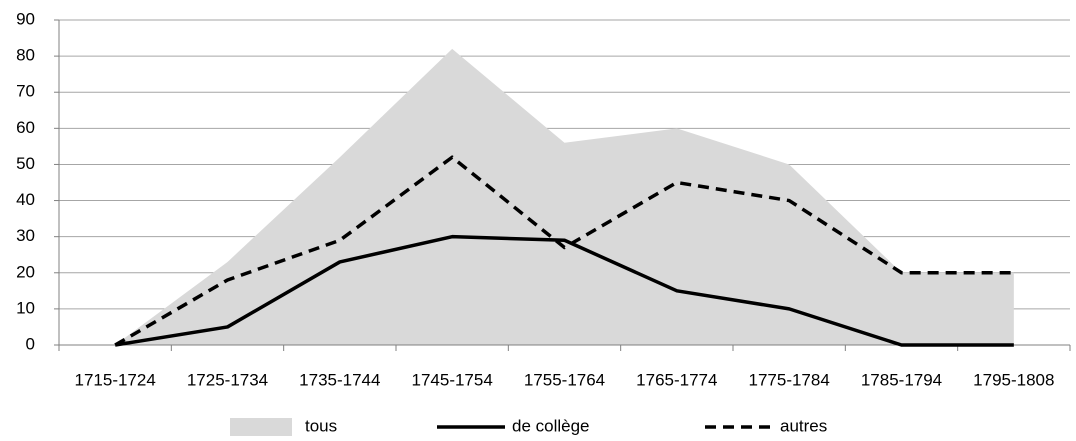 Image resolution: width=1076 pixels, height=441 pixels. I want to click on legend-label: autres, so click(803, 425).